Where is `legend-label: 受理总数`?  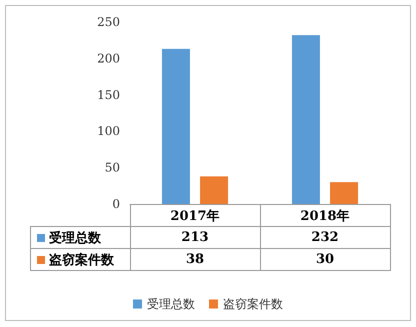
legend-label: 受理总数 is located at coordinates (75, 238).